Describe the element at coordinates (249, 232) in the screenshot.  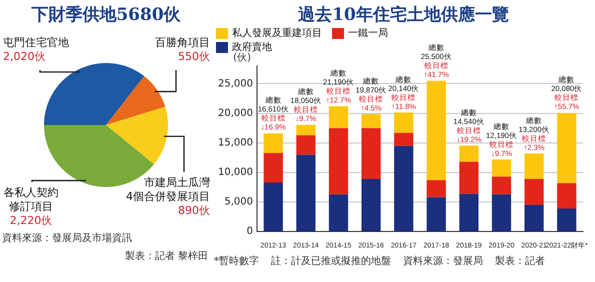
I see `y-tick-label: 0` at that location.